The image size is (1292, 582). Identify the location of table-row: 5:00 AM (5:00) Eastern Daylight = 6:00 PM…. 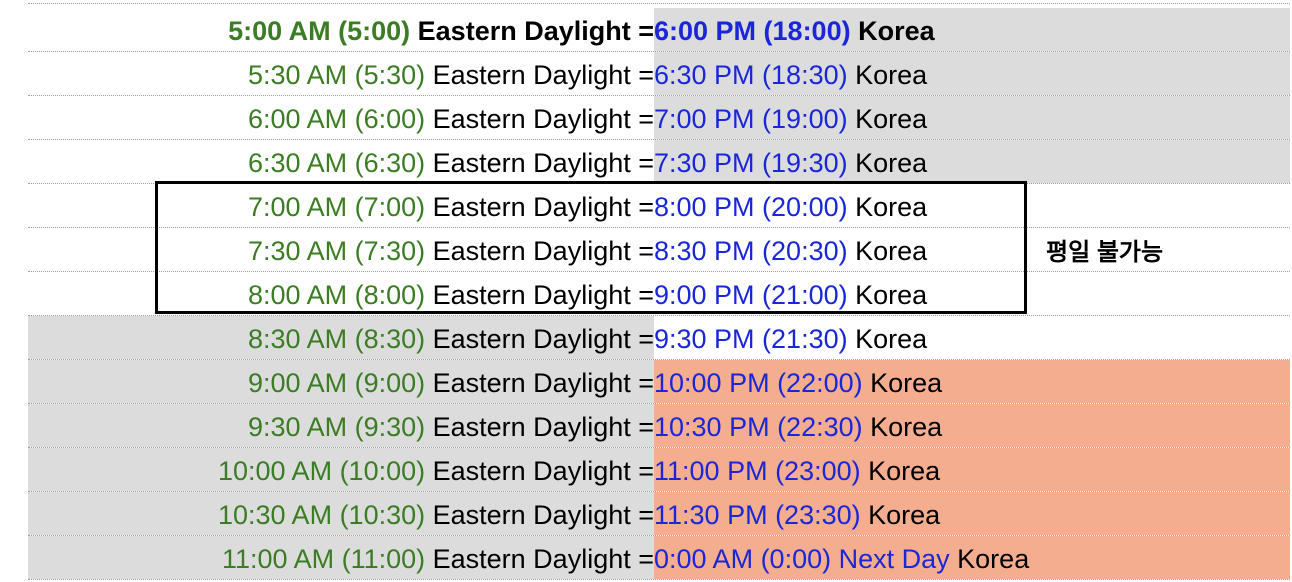
(659, 30).